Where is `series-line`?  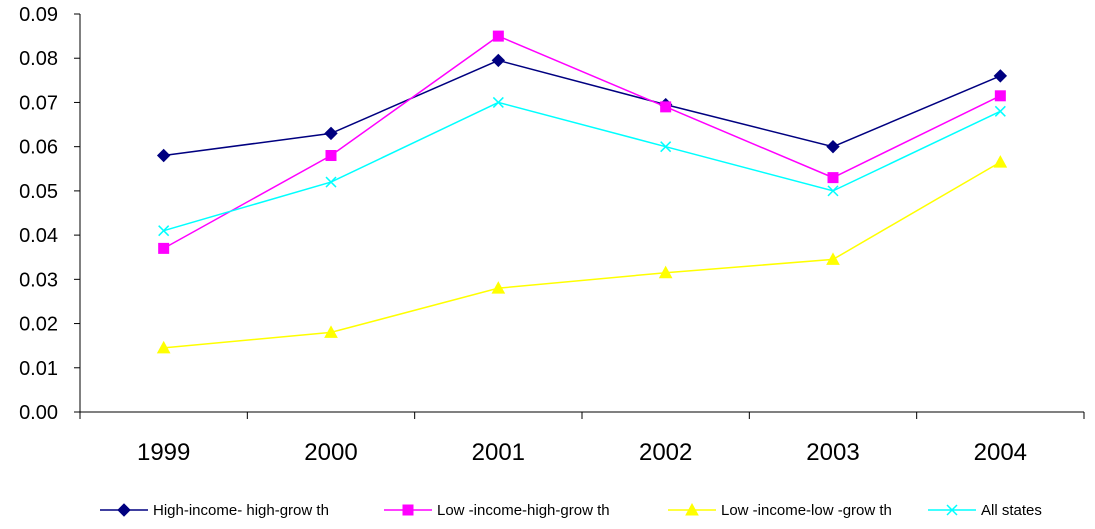
series-line is located at coordinates (582, 108).